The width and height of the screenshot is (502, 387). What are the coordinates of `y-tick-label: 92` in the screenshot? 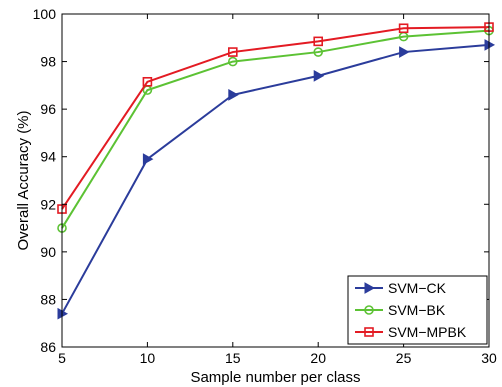 It's located at (48, 204).